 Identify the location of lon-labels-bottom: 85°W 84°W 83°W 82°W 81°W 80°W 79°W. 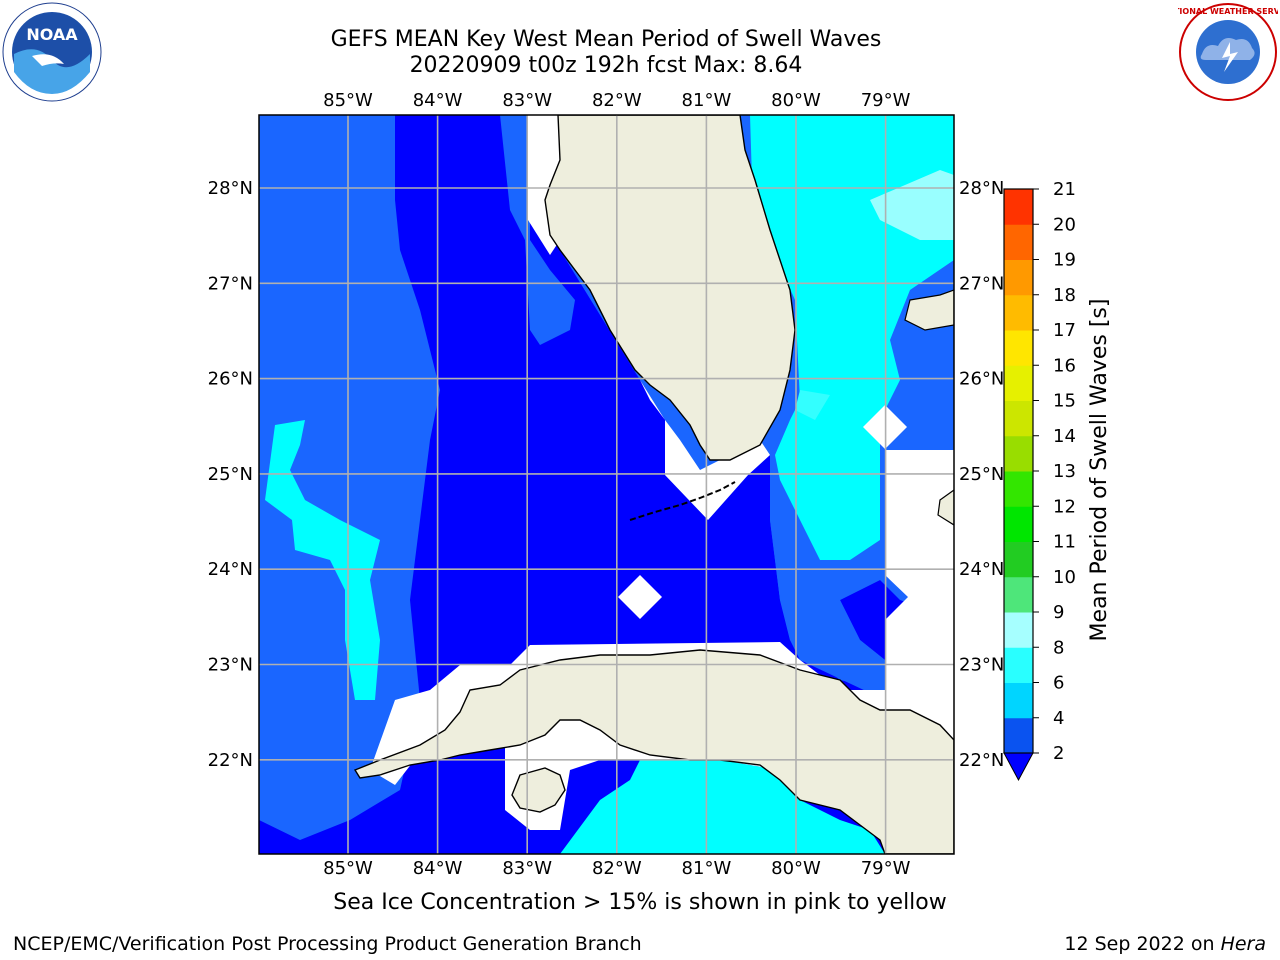
(617, 868).